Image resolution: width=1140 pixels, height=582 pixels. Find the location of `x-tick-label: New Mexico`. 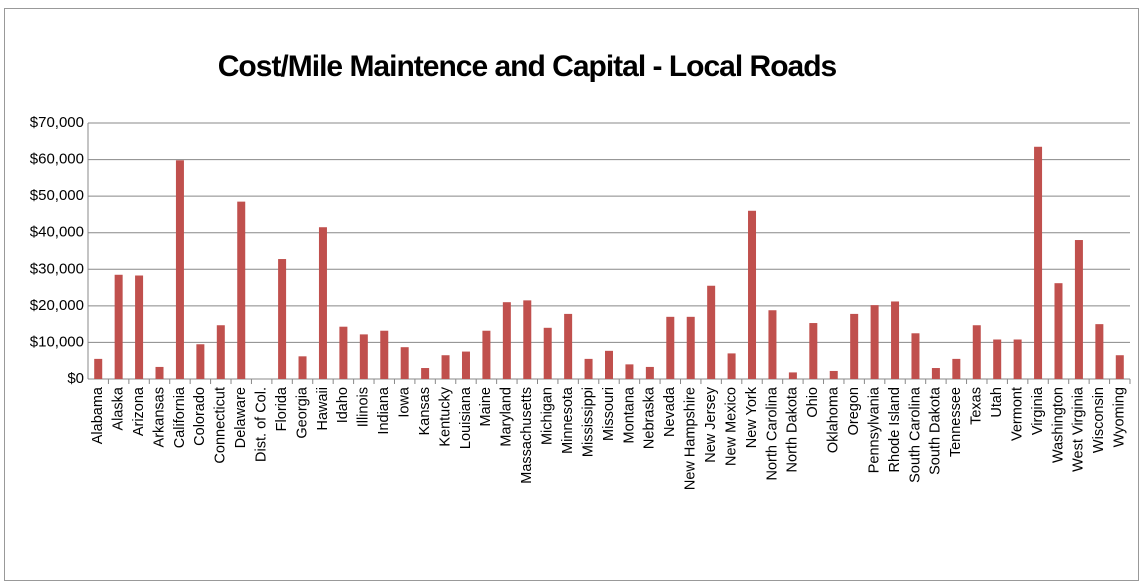

x-tick-label: New Mexico is located at coordinates (731, 426).